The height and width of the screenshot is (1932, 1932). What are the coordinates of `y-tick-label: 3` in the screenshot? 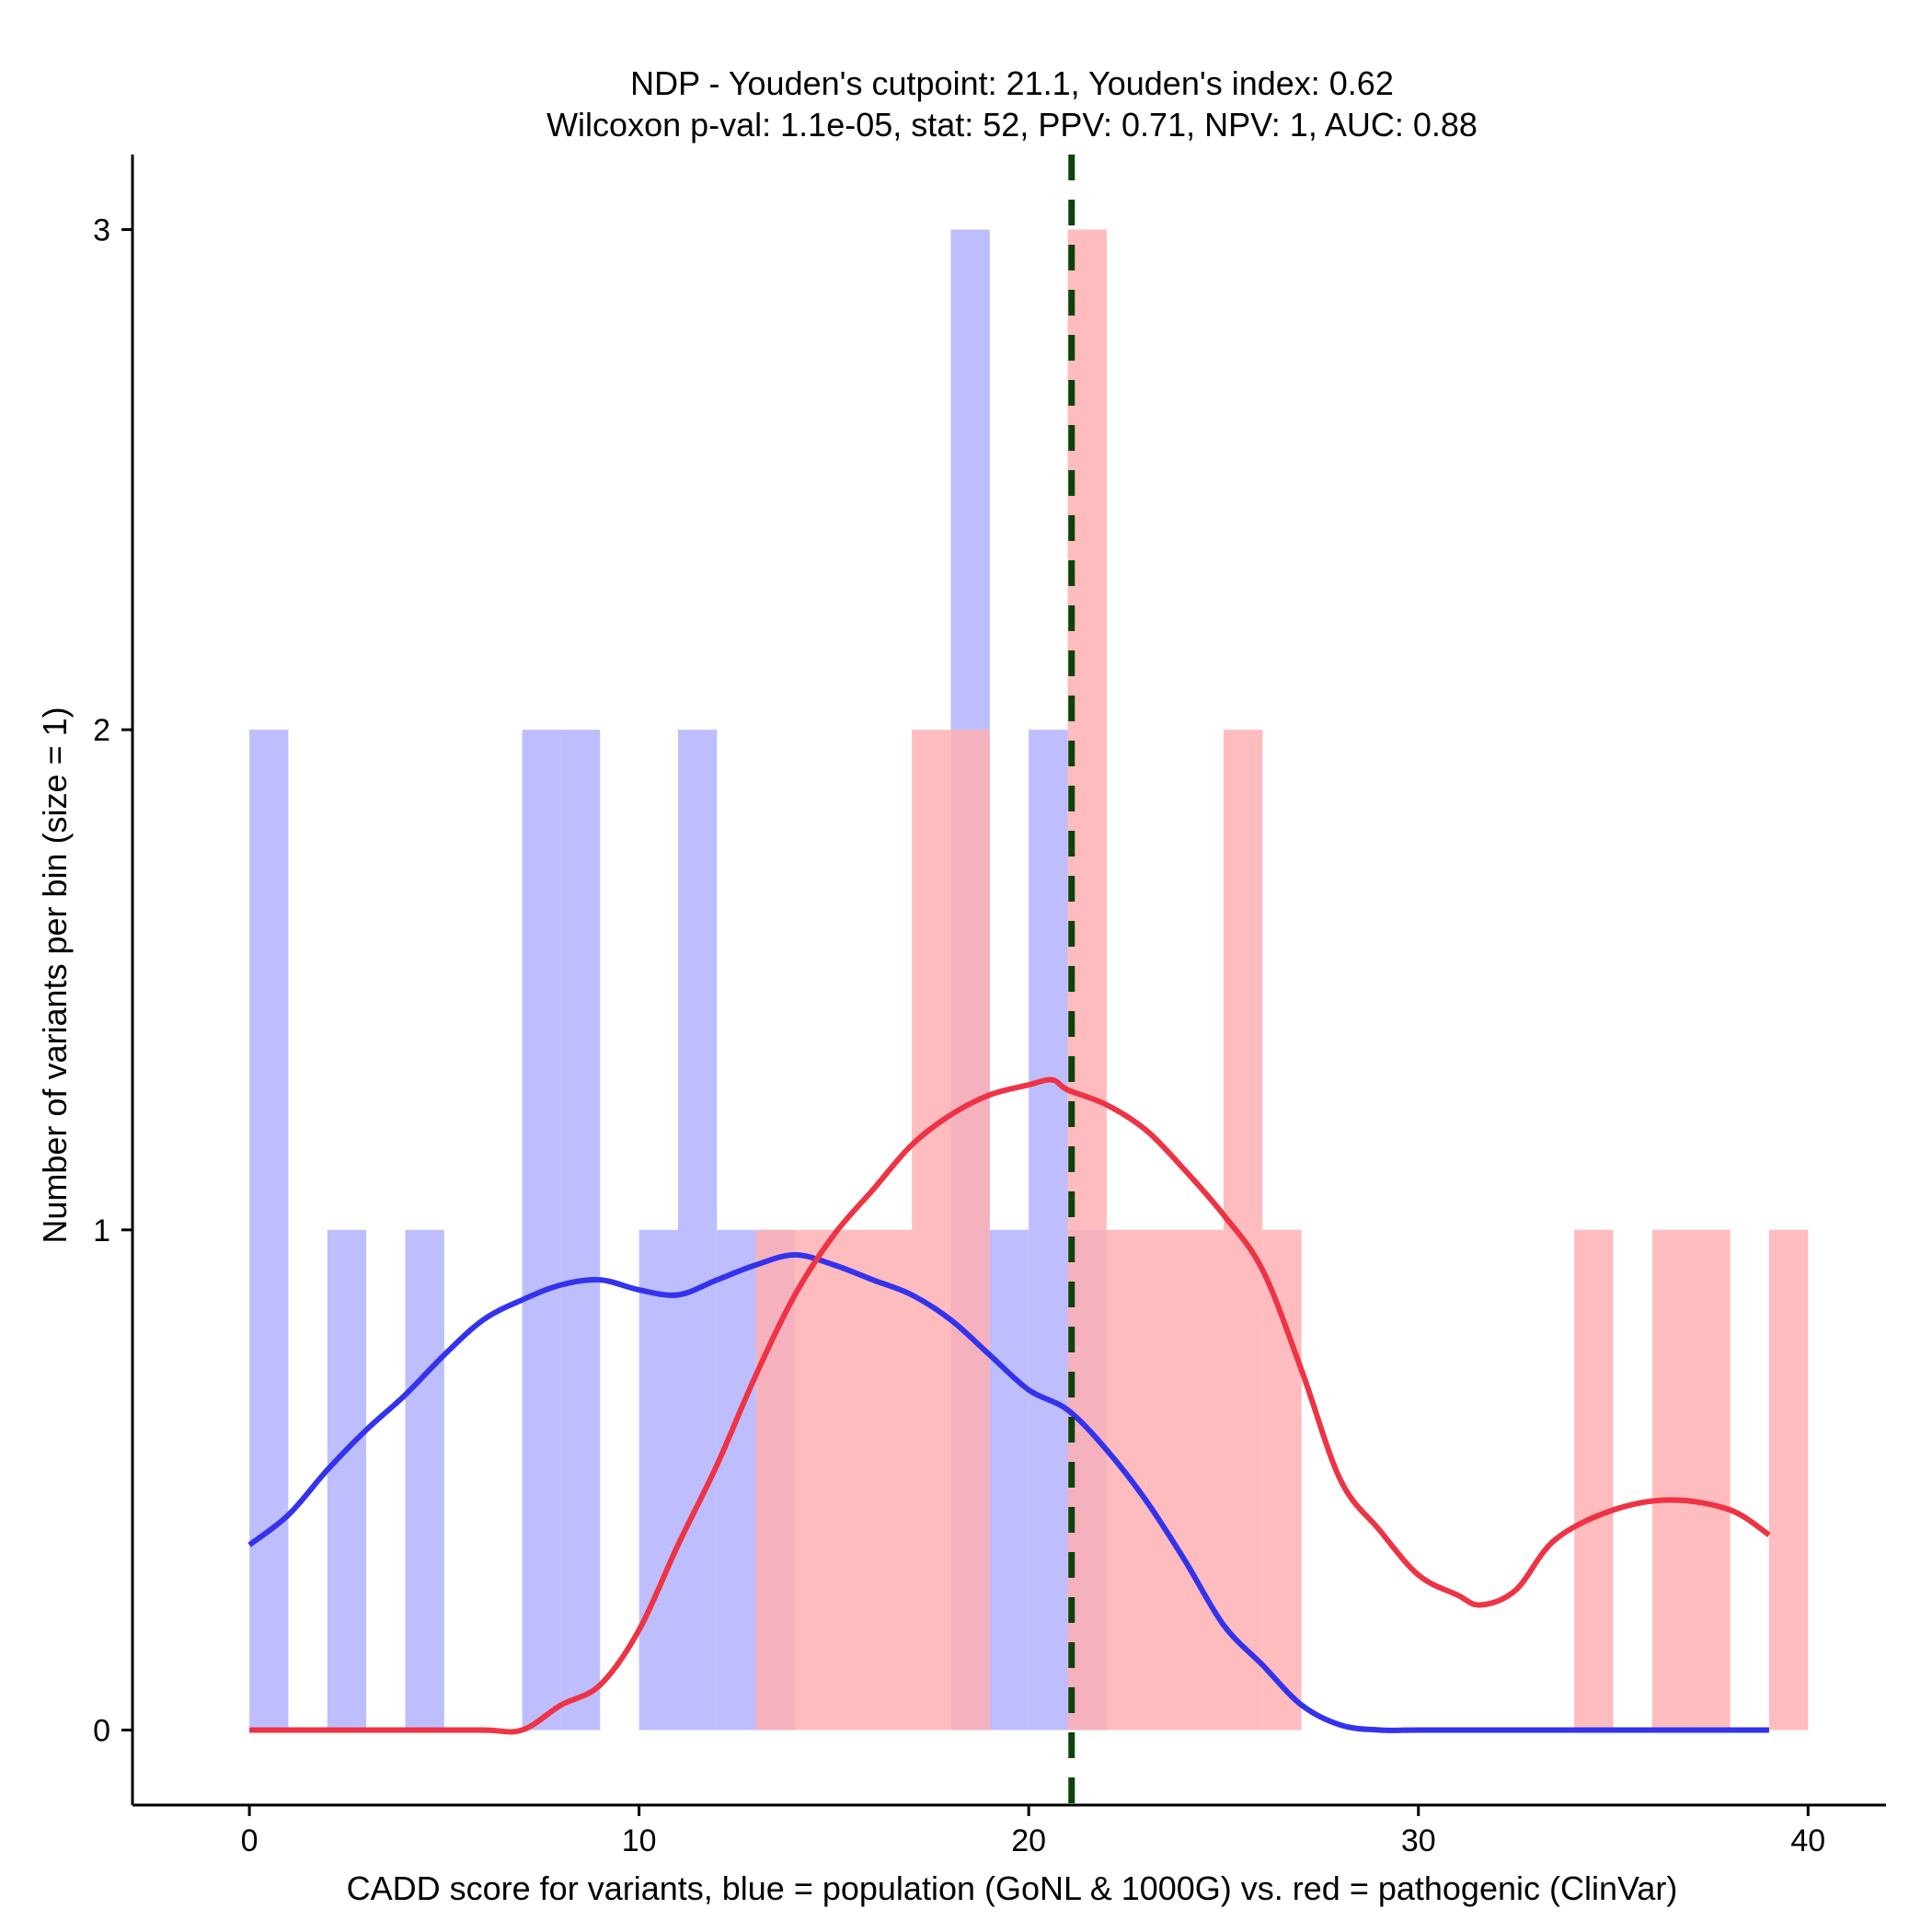 It's located at (101, 230).